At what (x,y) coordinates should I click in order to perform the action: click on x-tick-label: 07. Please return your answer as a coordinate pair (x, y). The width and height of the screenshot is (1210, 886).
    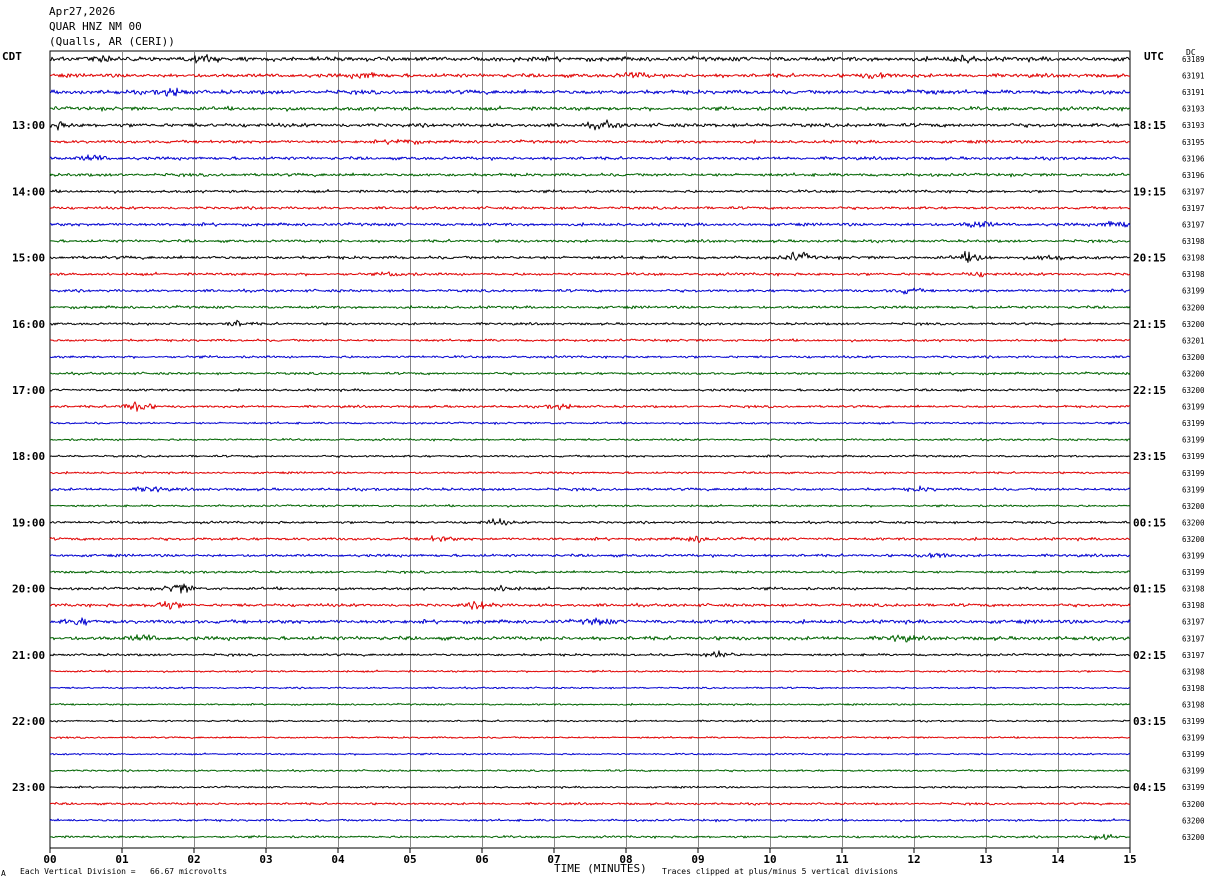
    Looking at the image, I should click on (553, 859).